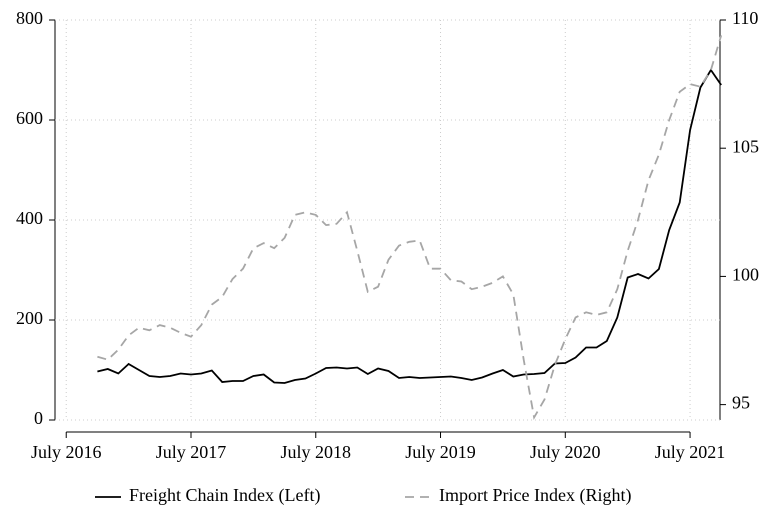 The height and width of the screenshot is (508, 779). What do you see at coordinates (29, 218) in the screenshot?
I see `y-tick-label: 400` at bounding box center [29, 218].